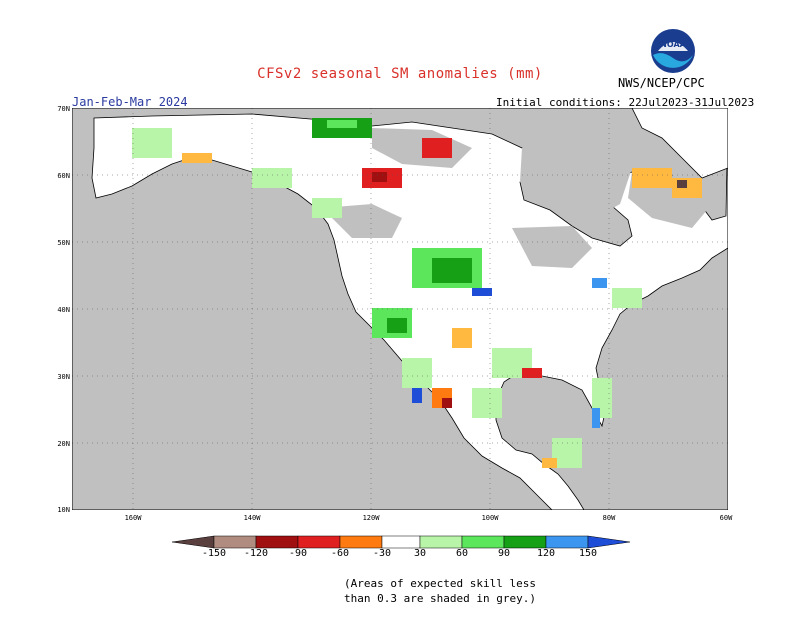 The image size is (800, 618). Describe the element at coordinates (509, 353) in the screenshot. I see `wet-anomaly-cells` at that location.